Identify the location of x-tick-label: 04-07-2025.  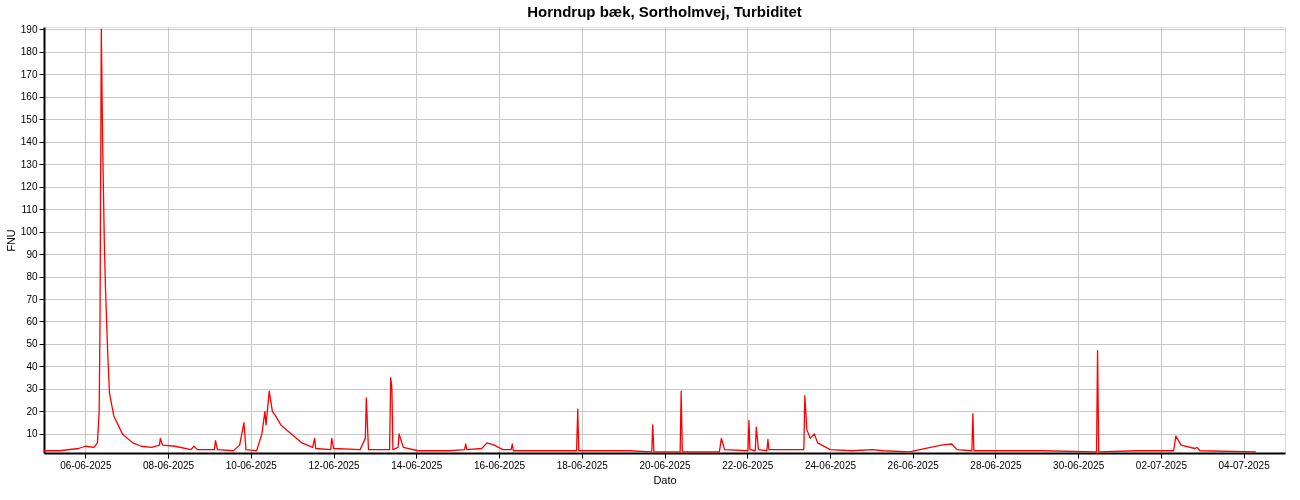
(1244, 465).